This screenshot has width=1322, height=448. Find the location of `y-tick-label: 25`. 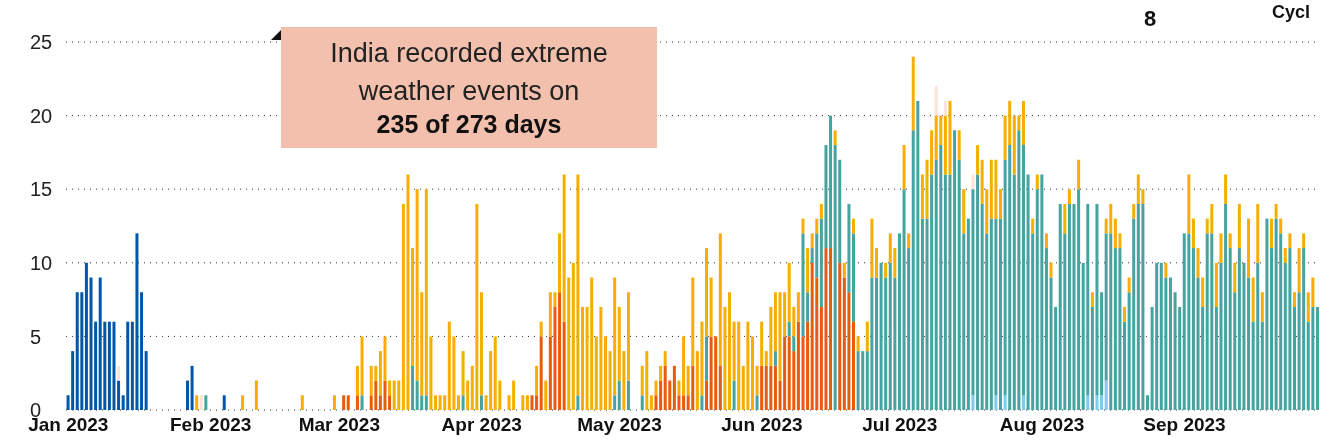

y-tick-label: 25 is located at coordinates (41, 42).